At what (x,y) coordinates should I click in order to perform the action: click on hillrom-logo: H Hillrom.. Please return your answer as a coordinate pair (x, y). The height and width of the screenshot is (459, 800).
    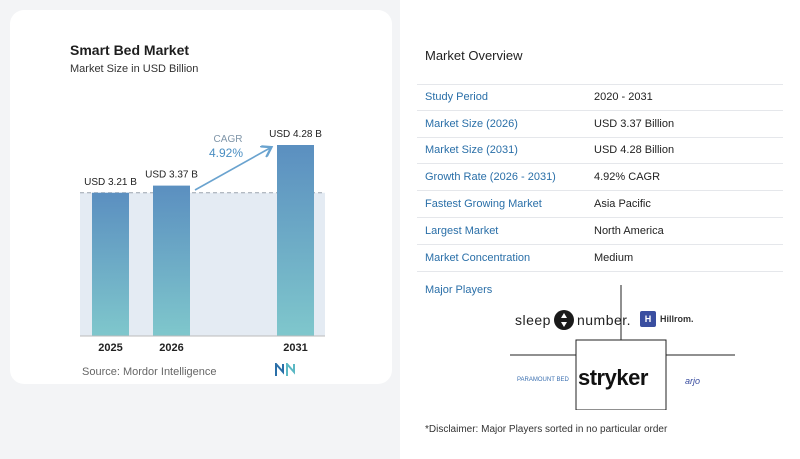
    Looking at the image, I should click on (667, 319).